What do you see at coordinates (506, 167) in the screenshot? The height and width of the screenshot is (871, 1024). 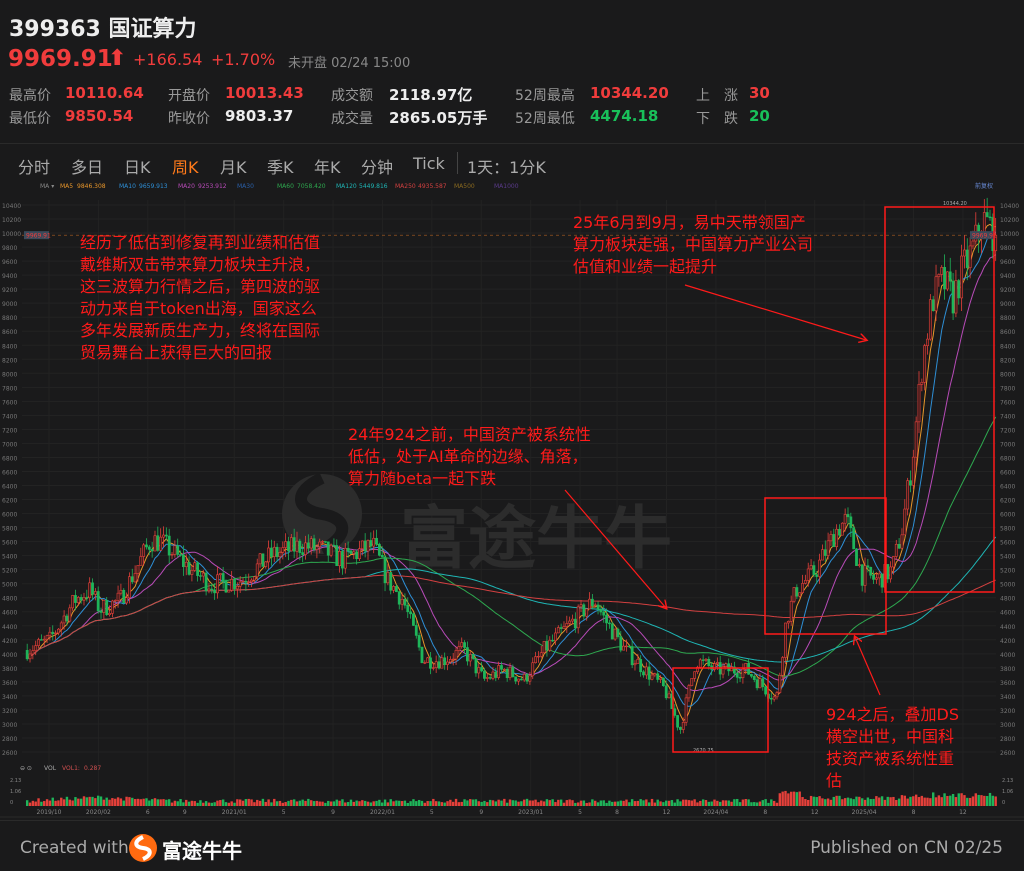 I see `tab-9: 1天：1分K` at bounding box center [506, 167].